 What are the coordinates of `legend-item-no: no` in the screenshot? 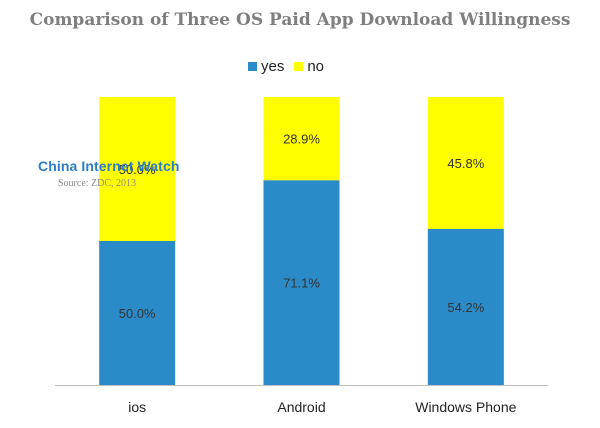 It's located at (309, 66).